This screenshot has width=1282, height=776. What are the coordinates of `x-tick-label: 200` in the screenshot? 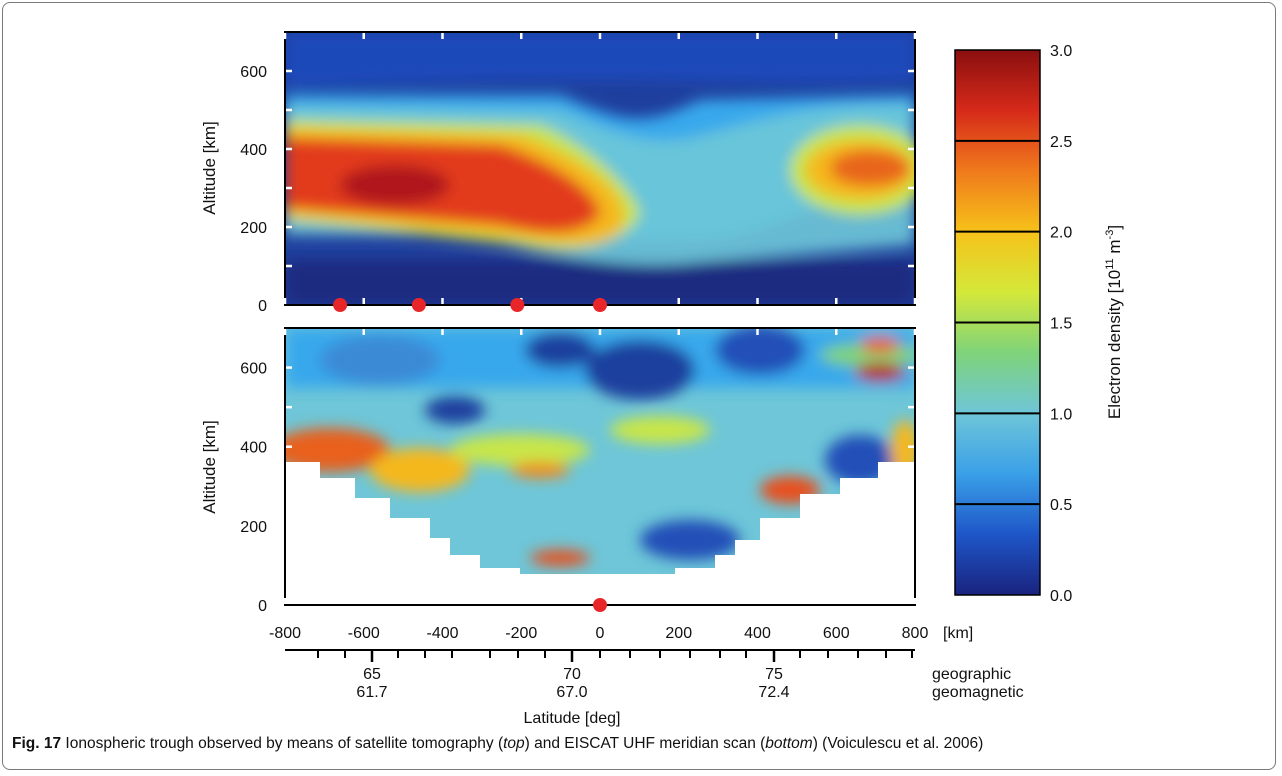 It's located at (678, 633).